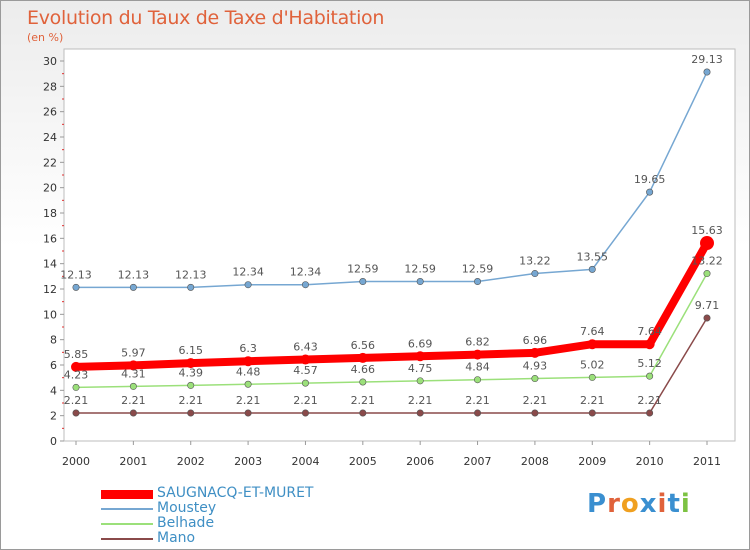  Describe the element at coordinates (707, 59) in the screenshot. I see `data-label: 29.13` at that location.